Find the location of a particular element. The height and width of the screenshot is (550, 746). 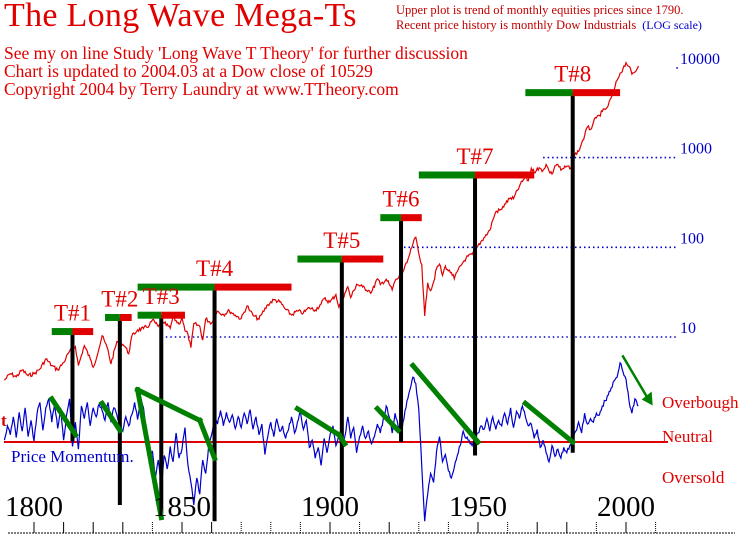

x-tick-label: 2000 is located at coordinates (626, 507).